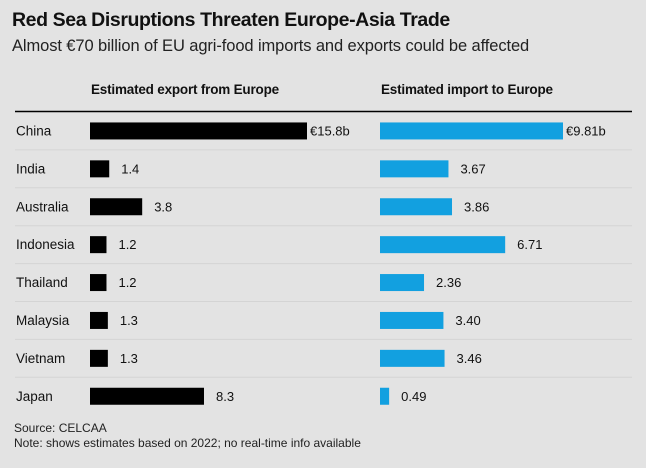  What do you see at coordinates (43, 320) in the screenshot?
I see `category-label: Malaysia` at bounding box center [43, 320].